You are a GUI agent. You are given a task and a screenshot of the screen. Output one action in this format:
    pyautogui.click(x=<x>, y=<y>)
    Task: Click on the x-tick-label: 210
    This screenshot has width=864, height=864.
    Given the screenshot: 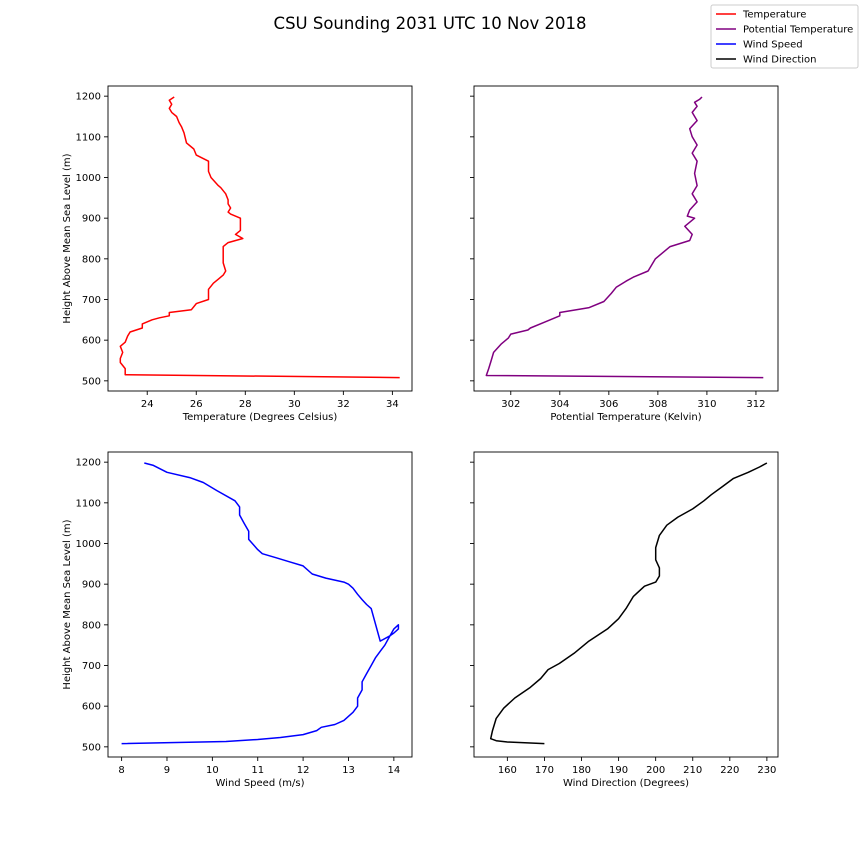 What is the action you would take?
    pyautogui.click(x=692, y=770)
    